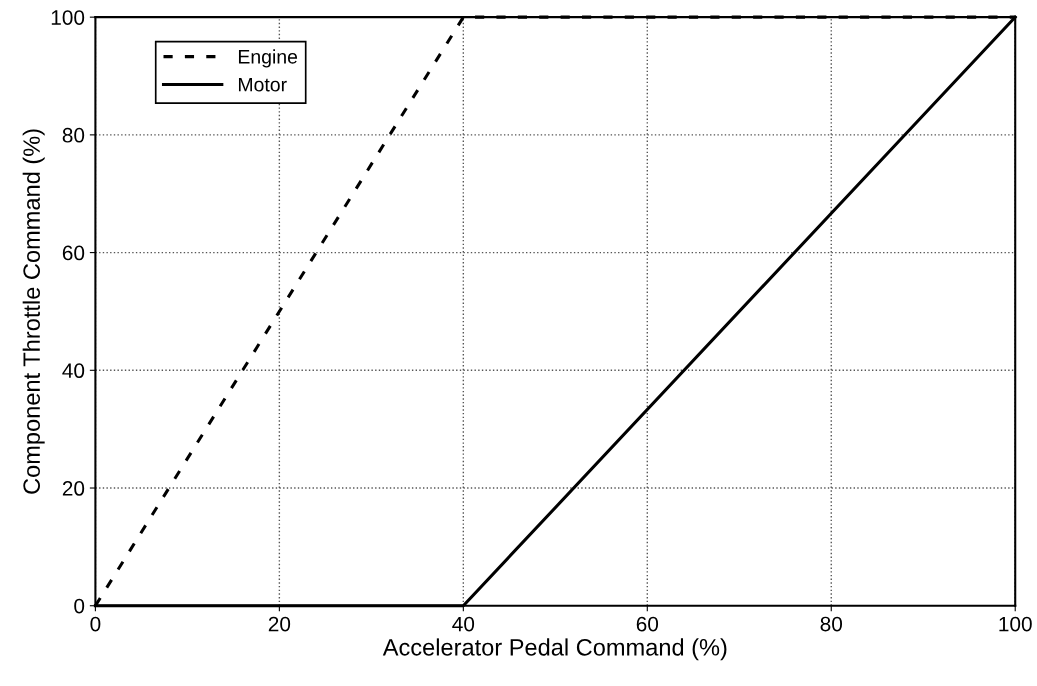 The width and height of the screenshot is (1037, 686). Describe the element at coordinates (33, 311) in the screenshot. I see `y-axis-title: Component Throttle Command (%)` at that location.